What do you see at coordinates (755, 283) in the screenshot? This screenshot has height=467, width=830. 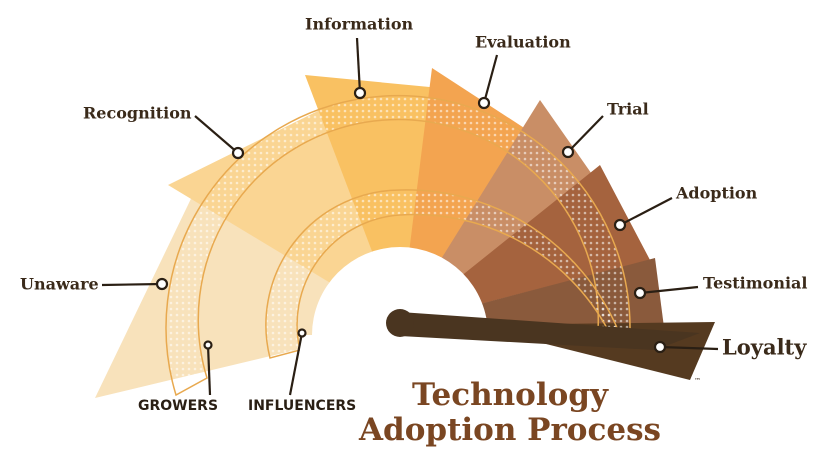 I see `stage-label: Testimonial` at bounding box center [755, 283].